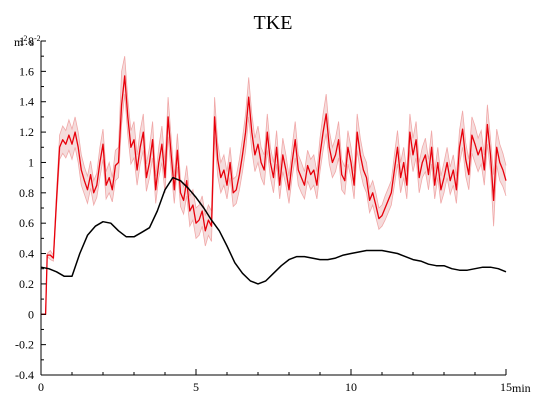 Image resolution: width=541 pixels, height=397 pixels. What do you see at coordinates (26, 132) in the screenshot?
I see `y-tick-label: 1.2` at bounding box center [26, 132].